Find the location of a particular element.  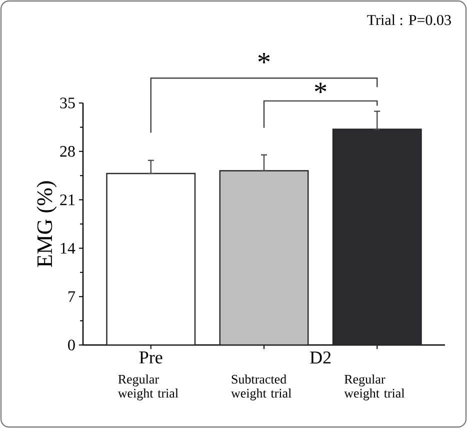

y-axis-title: EMG (%) is located at coordinates (46, 224).